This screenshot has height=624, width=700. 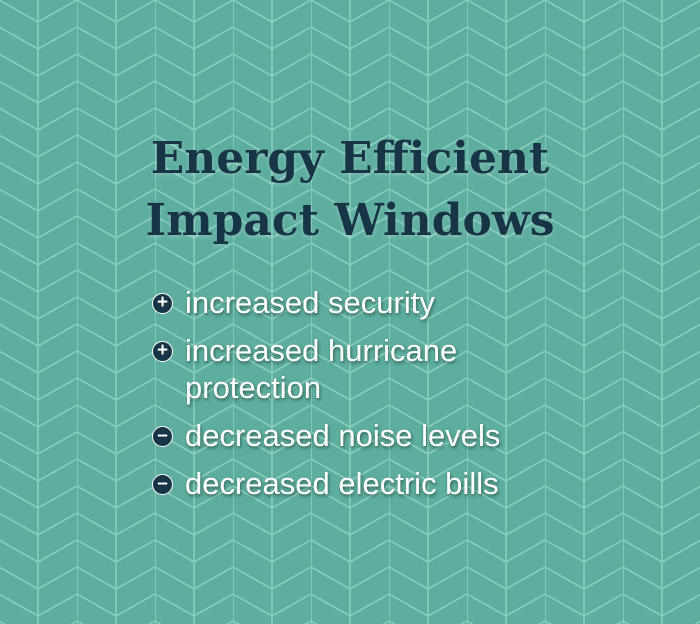 What do you see at coordinates (342, 483) in the screenshot?
I see `item-text: decreased electric bills` at bounding box center [342, 483].